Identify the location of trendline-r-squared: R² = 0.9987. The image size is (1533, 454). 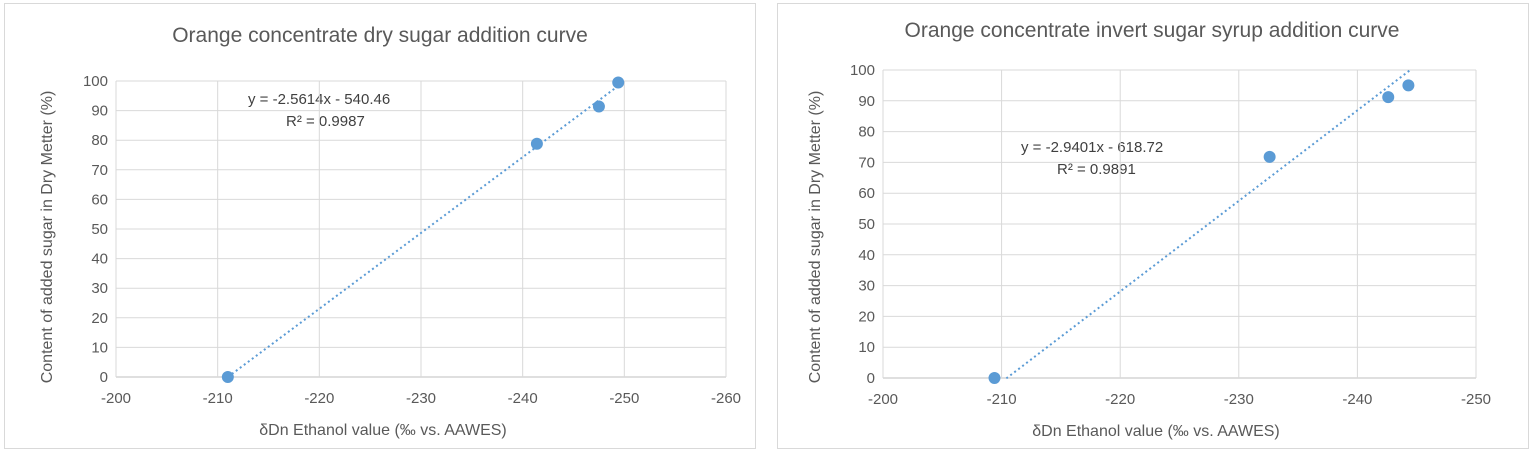
(325, 121).